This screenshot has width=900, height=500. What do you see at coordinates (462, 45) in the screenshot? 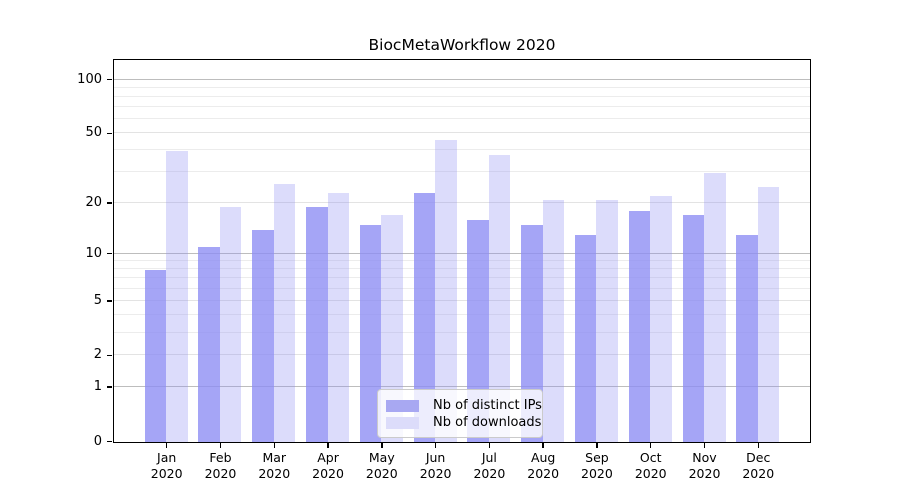
I see `chart-title: BiocMetaWorkflow 2020` at bounding box center [462, 45].